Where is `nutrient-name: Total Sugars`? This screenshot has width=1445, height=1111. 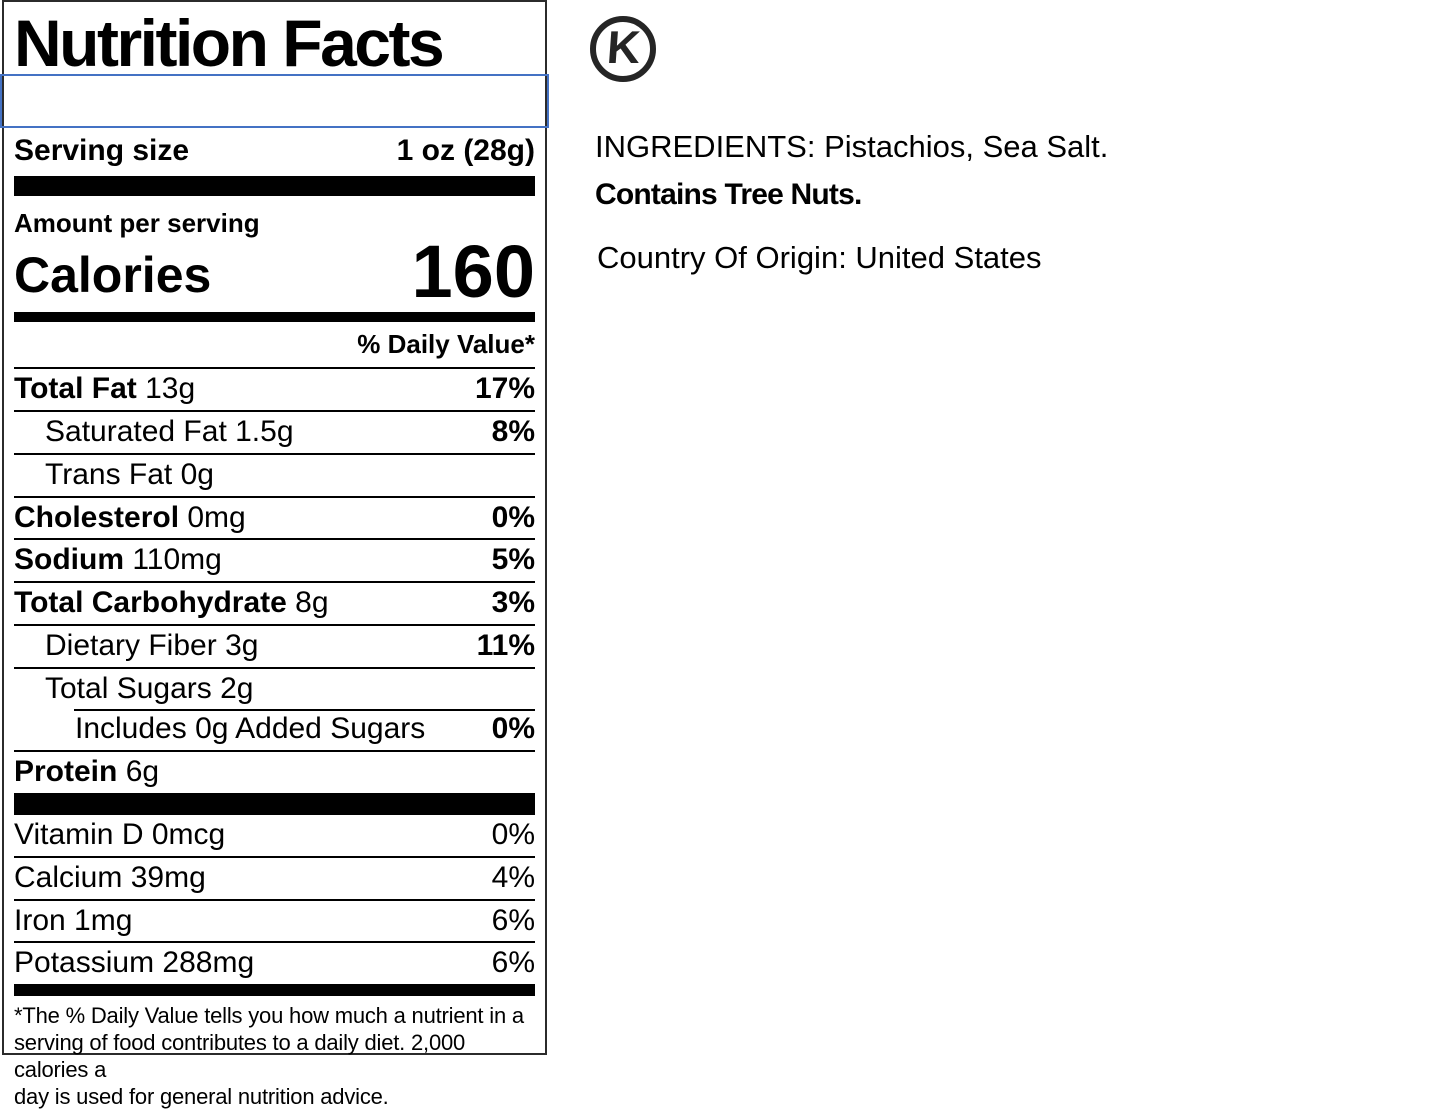
nutrient-name: Total Sugars is located at coordinates (128, 688).